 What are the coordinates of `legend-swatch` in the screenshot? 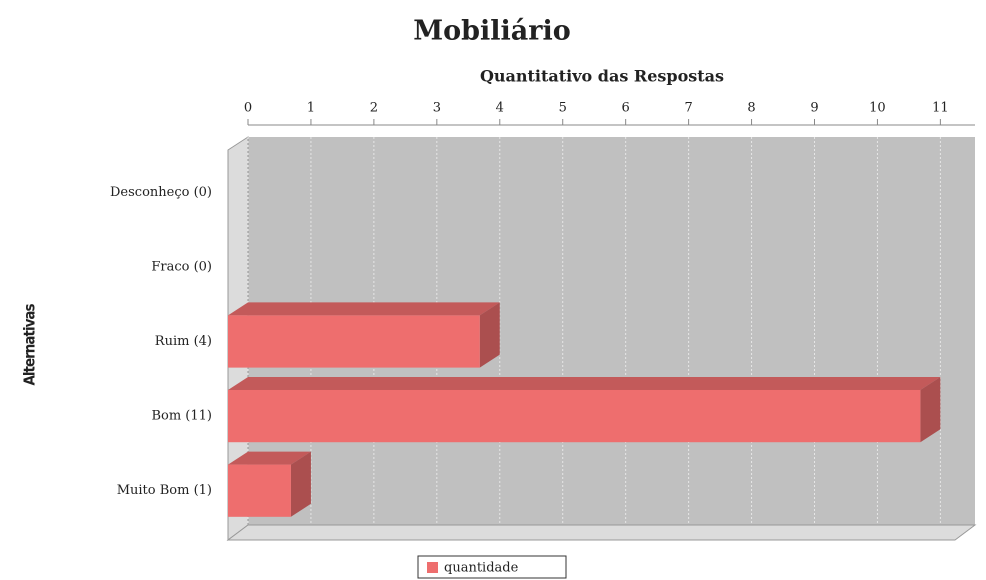 It's located at (432, 567).